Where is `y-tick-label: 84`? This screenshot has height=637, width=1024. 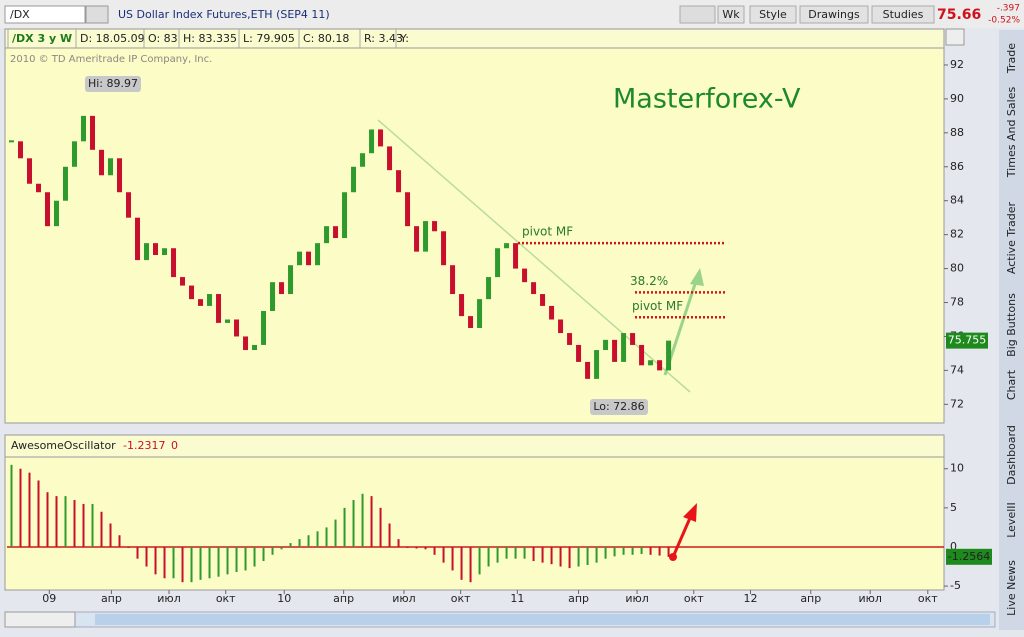 y-tick-label: 84 is located at coordinates (957, 200).